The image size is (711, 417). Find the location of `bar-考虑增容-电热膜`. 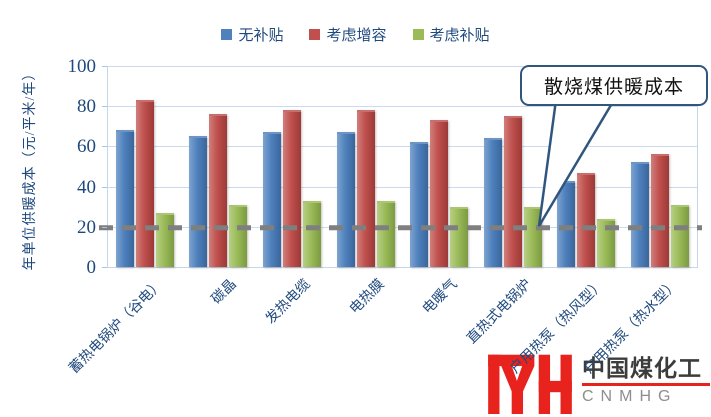

bar-考虑增容-电热膜 is located at coordinates (365, 188).